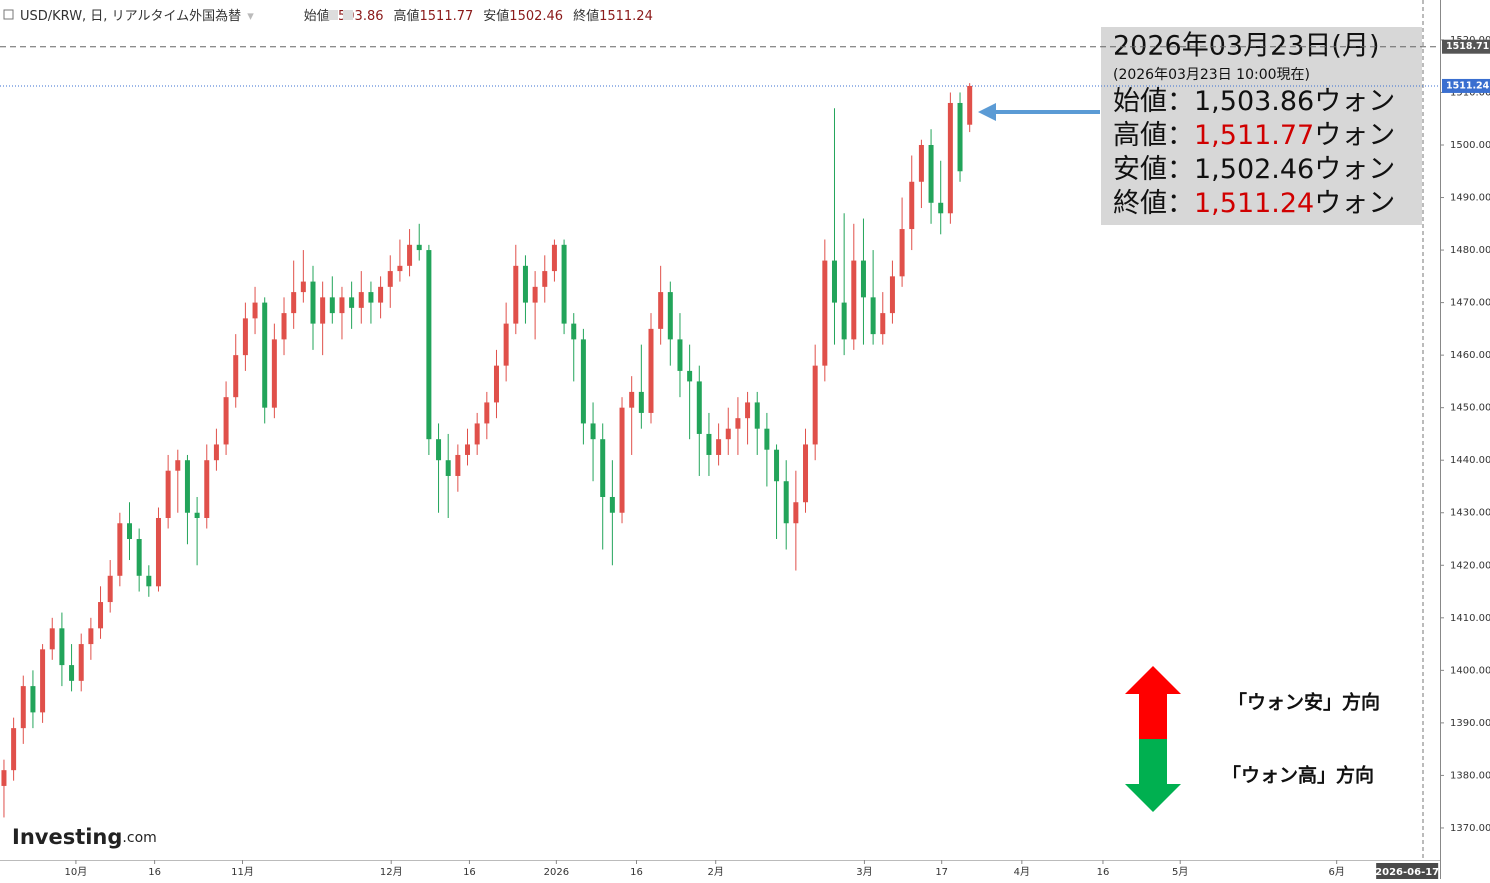 The height and width of the screenshot is (883, 1490). I want to click on x-tick-label: 17, so click(941, 872).